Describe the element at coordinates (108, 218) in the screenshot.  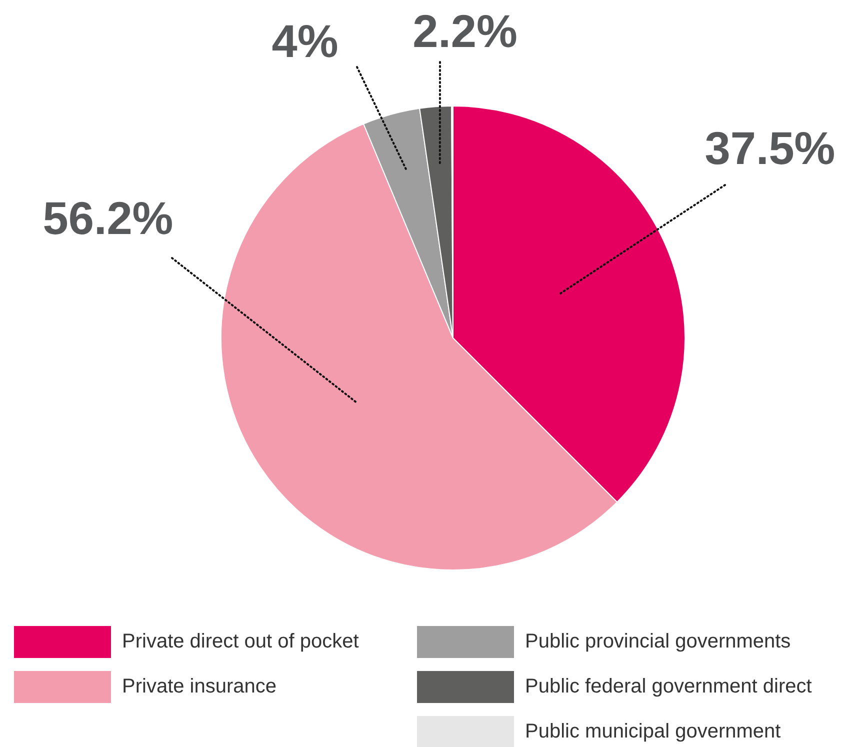
I see `data-label: 56.2%` at that location.